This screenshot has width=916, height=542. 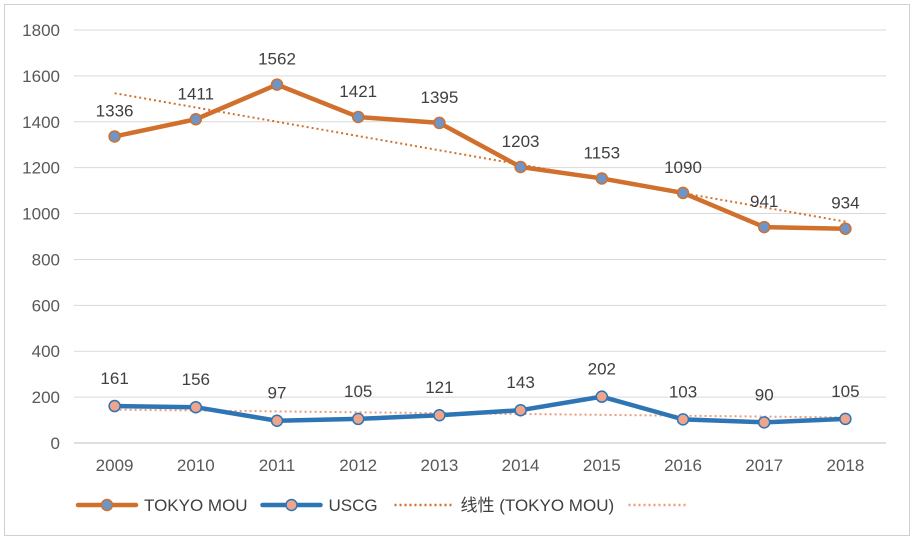 What do you see at coordinates (41, 30) in the screenshot?
I see `y-tick-label: 1800` at bounding box center [41, 30].